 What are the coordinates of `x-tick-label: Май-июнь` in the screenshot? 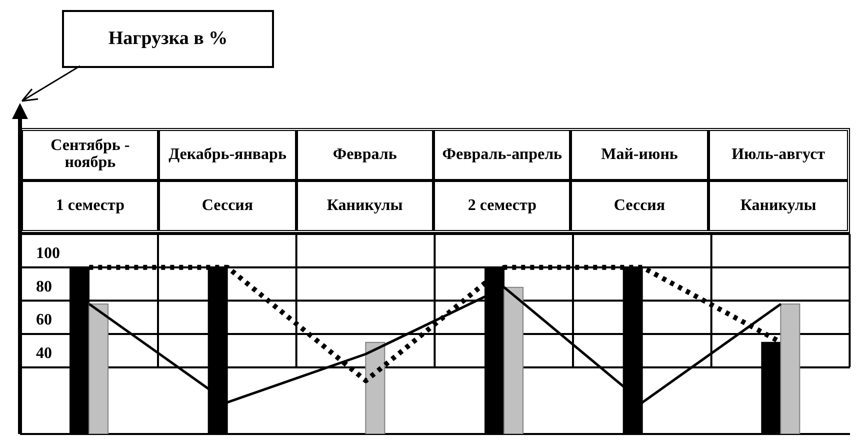 It's located at (641, 156).